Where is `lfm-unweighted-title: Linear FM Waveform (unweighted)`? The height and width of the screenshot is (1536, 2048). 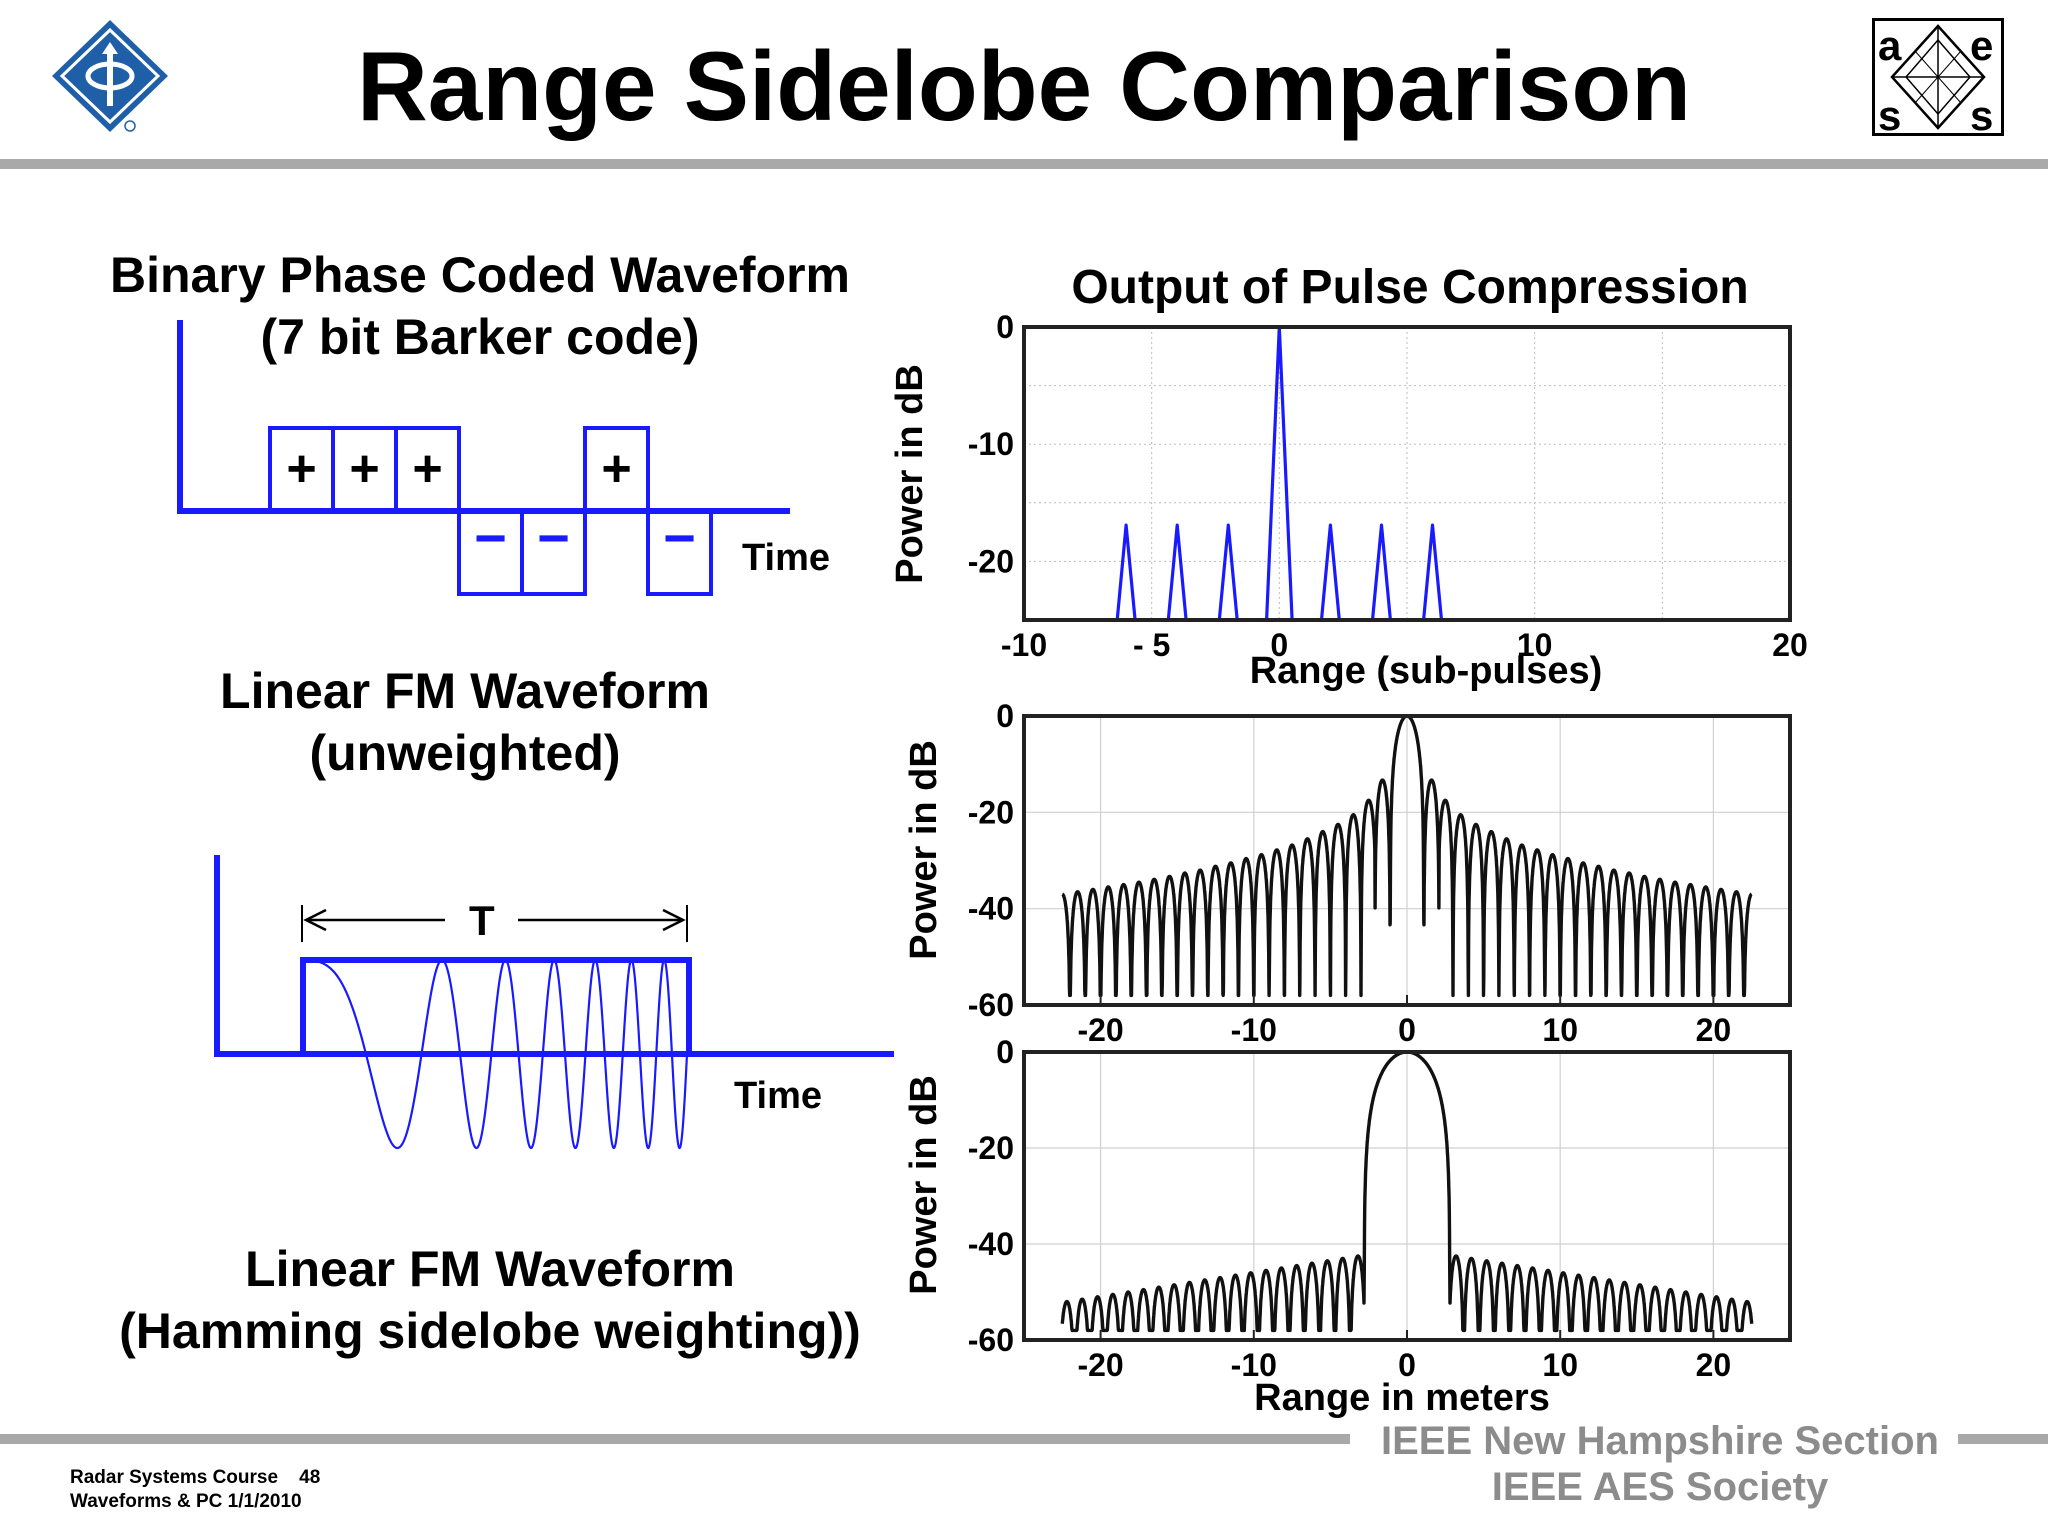
lfm-unweighted-title: Linear FM Waveform (unweighted) is located at coordinates (465, 722).